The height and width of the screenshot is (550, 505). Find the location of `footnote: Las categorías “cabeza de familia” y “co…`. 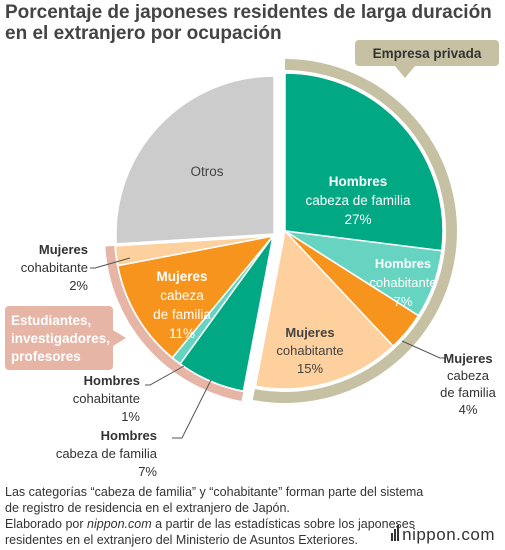

footnote: Las categorías “cabeza de familia” y “co… is located at coordinates (240, 516).